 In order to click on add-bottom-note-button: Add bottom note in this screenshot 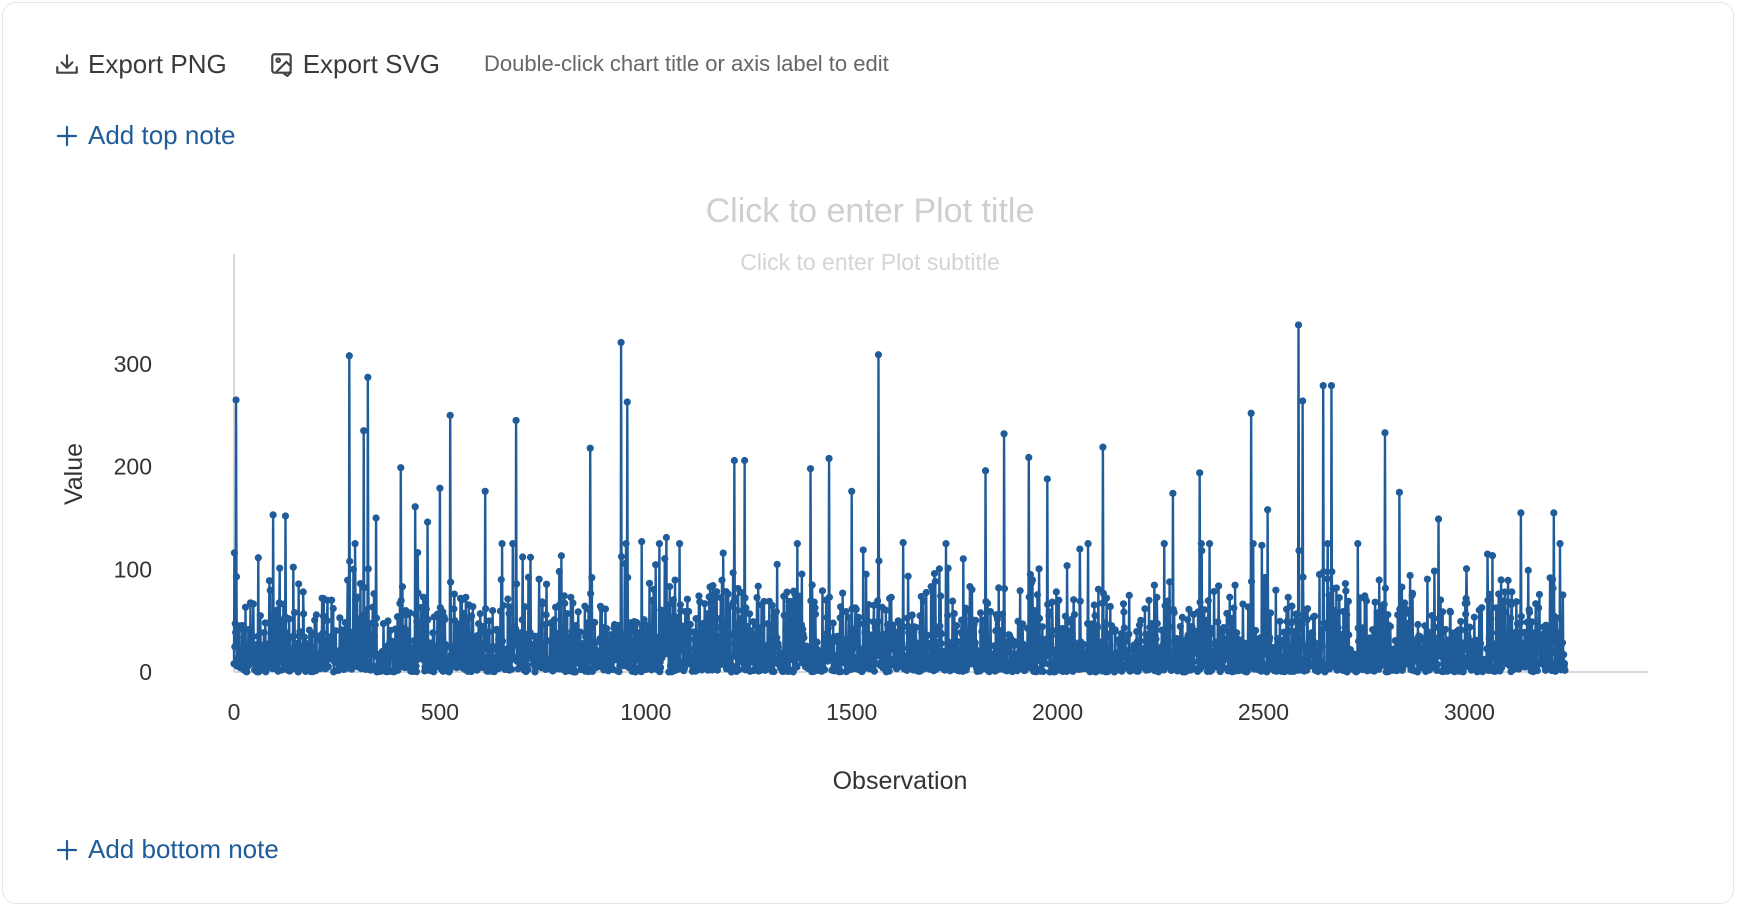, I will do `click(167, 849)`.